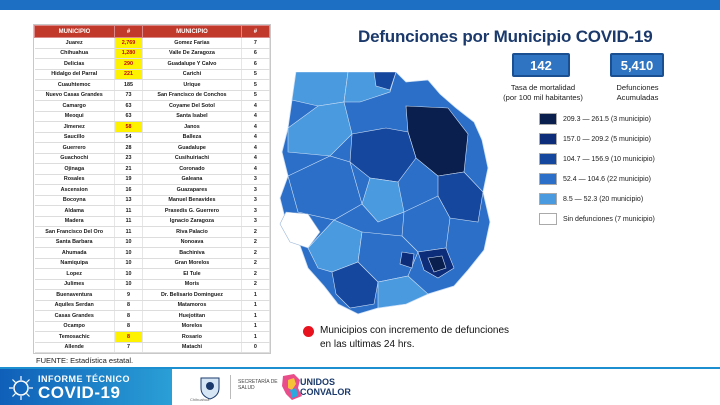  I want to click on banner-covid: INFORME TÉCNICO COVID-19, so click(86, 386).